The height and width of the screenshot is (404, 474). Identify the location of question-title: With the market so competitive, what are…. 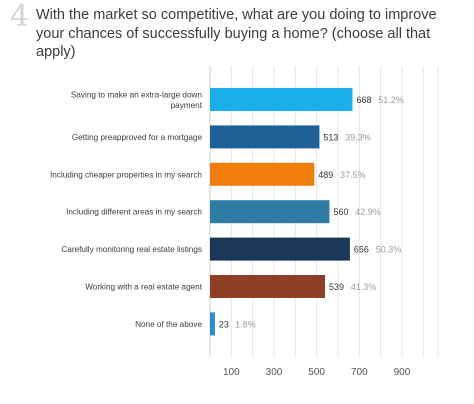
(236, 33).